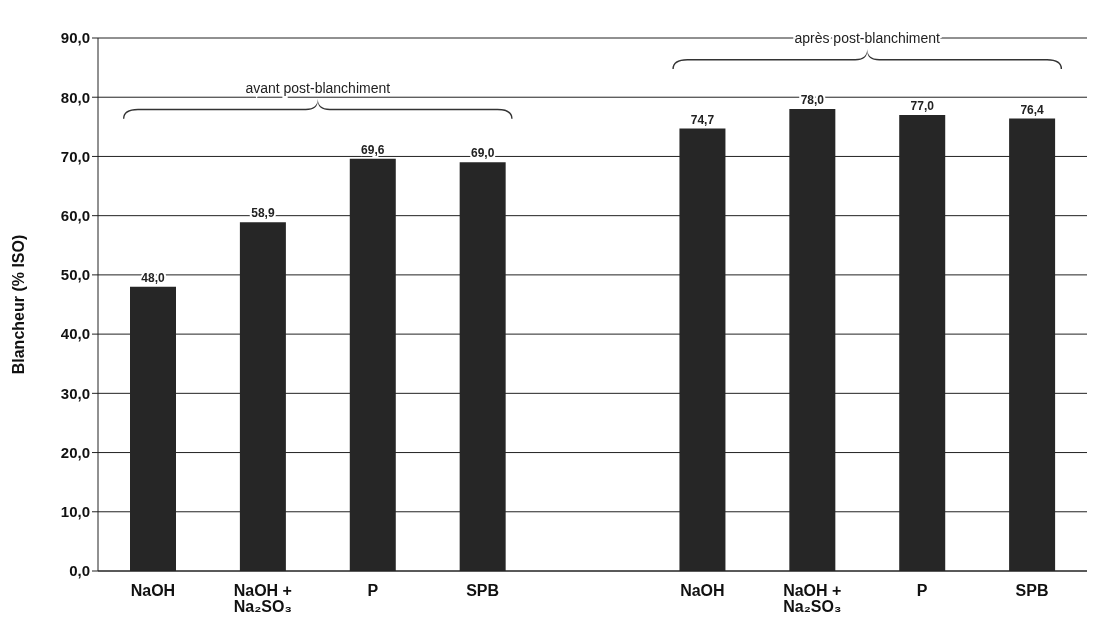 Image resolution: width=1115 pixels, height=639 pixels. I want to click on y-tick-label: 70,0, so click(75, 156).